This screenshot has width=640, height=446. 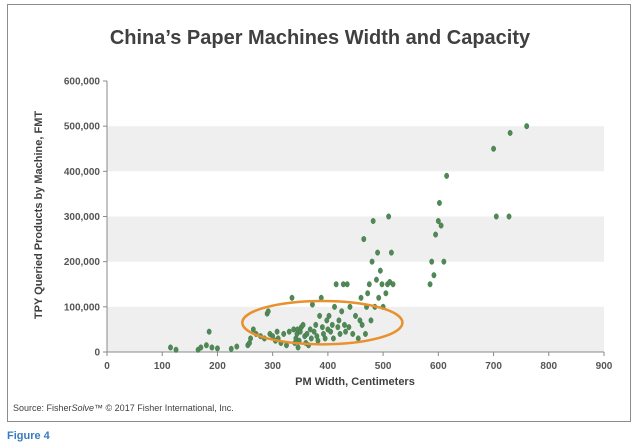 What do you see at coordinates (42, 408) in the screenshot?
I see `source-prefix: Source: Fisher` at bounding box center [42, 408].